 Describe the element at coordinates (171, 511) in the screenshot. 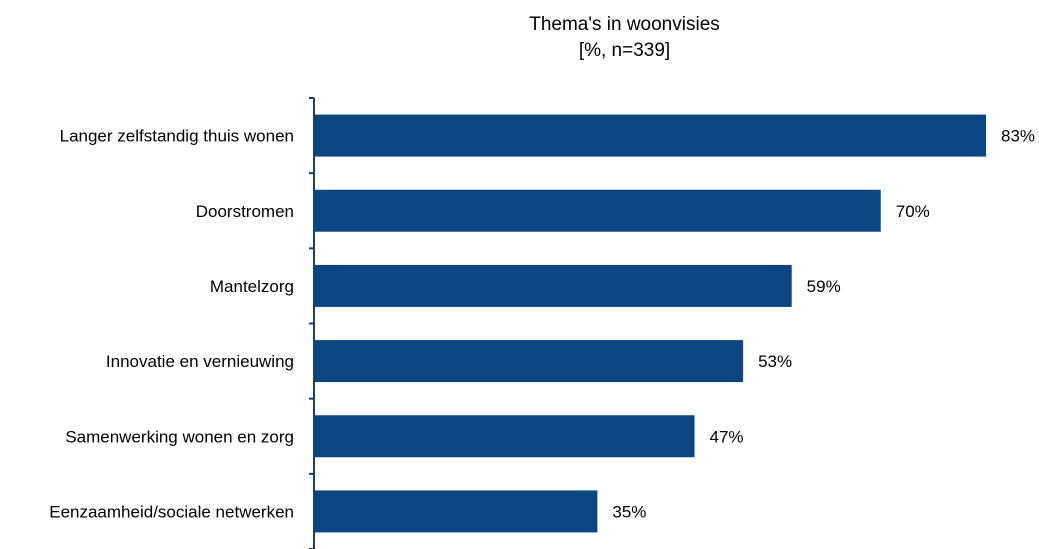

I see `category-label: Eenzaamheid/sociale netwerken` at that location.